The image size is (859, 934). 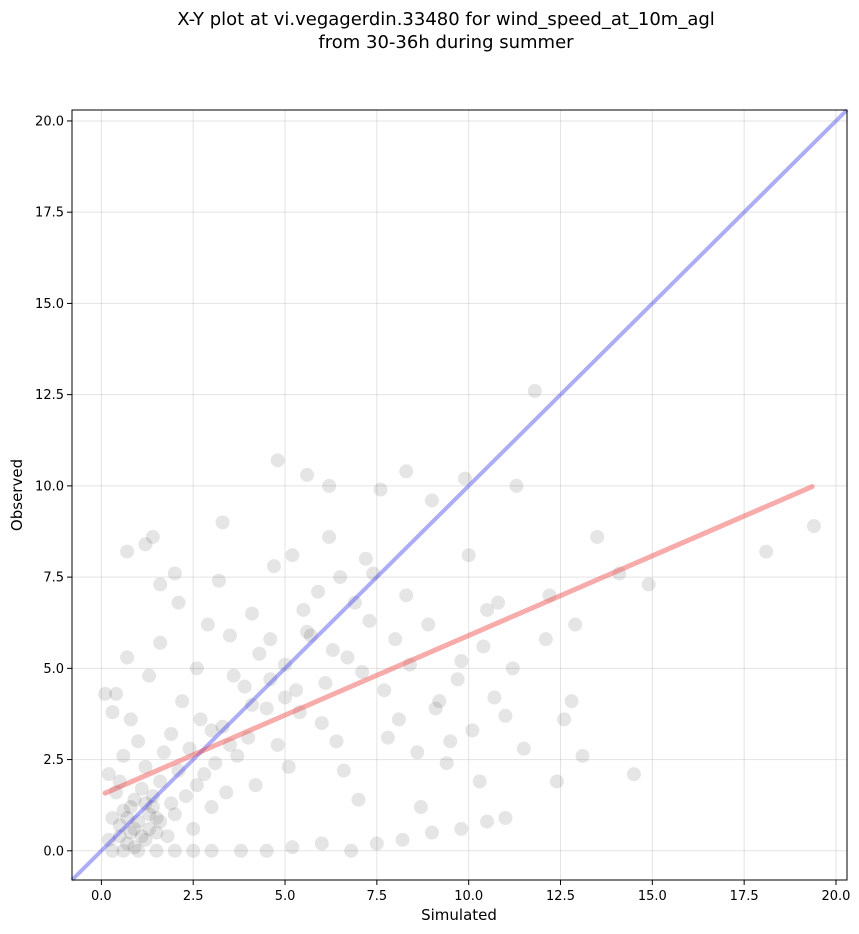 I want to click on y-tick-label: 7.5, so click(x=53, y=578).